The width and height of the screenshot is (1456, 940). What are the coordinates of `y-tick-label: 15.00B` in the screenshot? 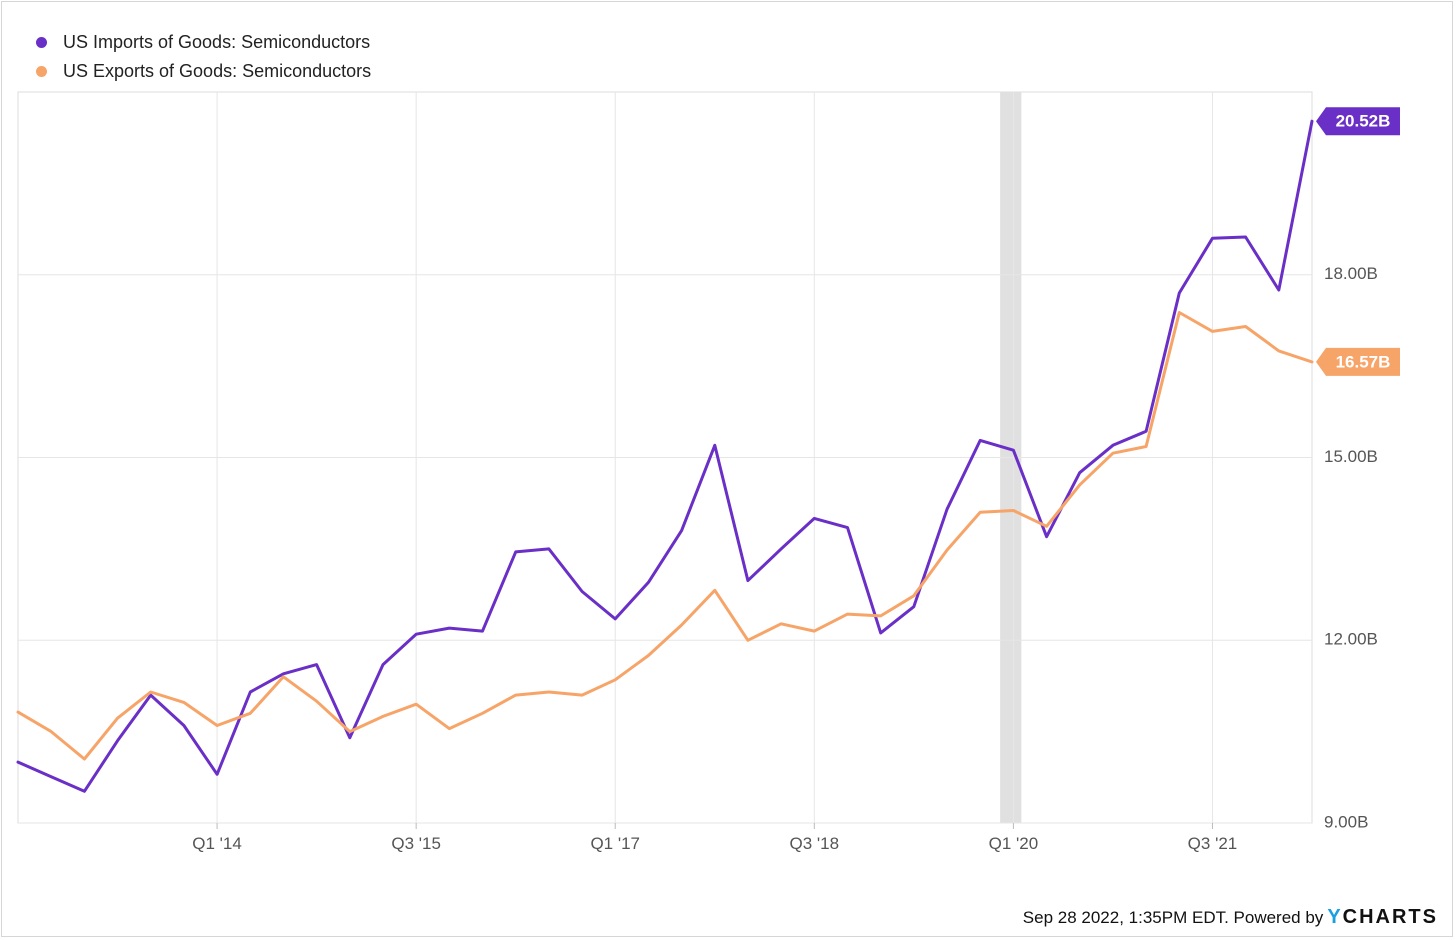 It's located at (1351, 456).